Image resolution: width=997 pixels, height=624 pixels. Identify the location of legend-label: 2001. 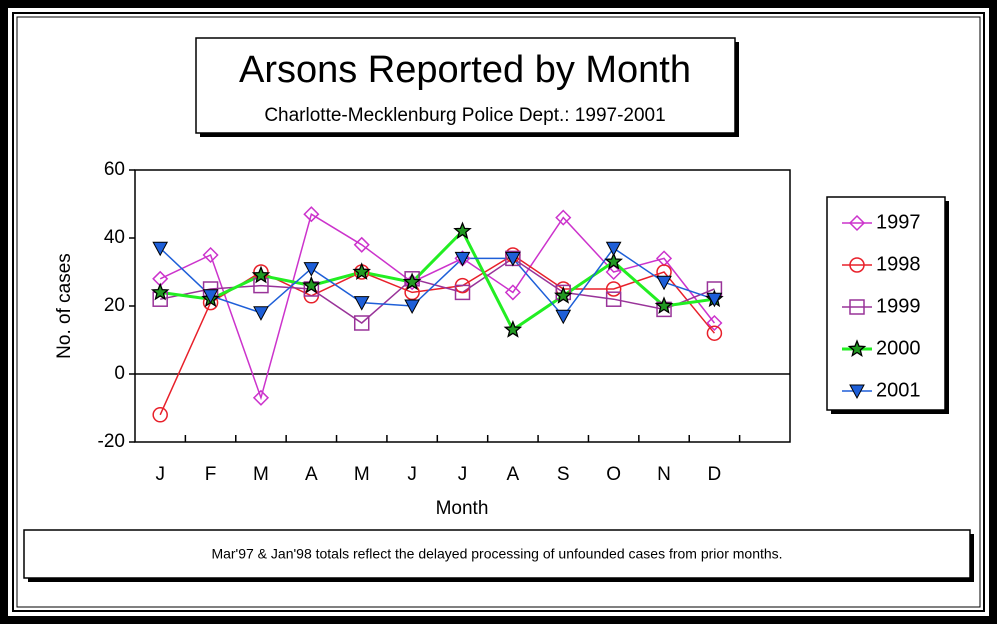
(898, 390).